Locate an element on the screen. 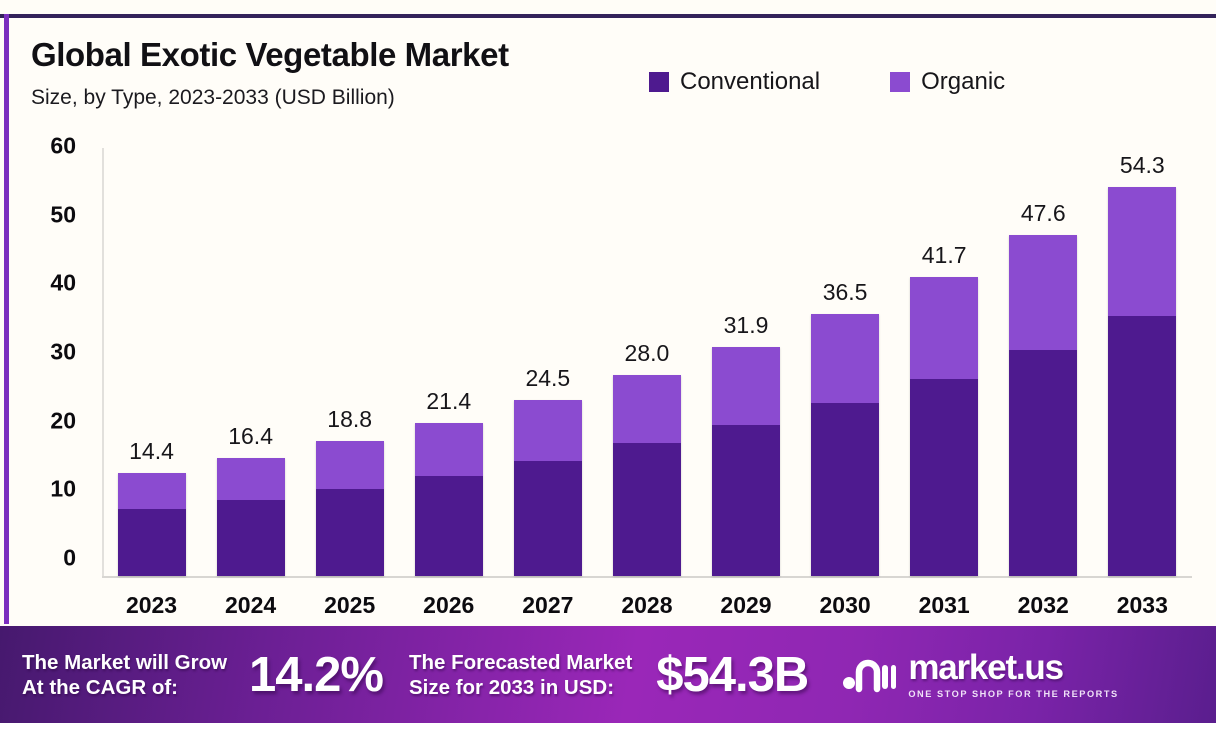 The width and height of the screenshot is (1216, 737). market-us-logo-icon is located at coordinates (869, 675).